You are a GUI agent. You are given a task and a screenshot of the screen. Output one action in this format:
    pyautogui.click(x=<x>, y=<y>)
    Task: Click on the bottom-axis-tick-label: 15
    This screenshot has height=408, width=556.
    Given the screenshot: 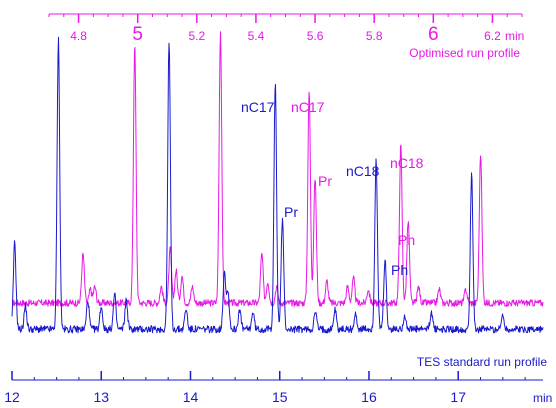 What is the action you would take?
    pyautogui.click(x=280, y=397)
    